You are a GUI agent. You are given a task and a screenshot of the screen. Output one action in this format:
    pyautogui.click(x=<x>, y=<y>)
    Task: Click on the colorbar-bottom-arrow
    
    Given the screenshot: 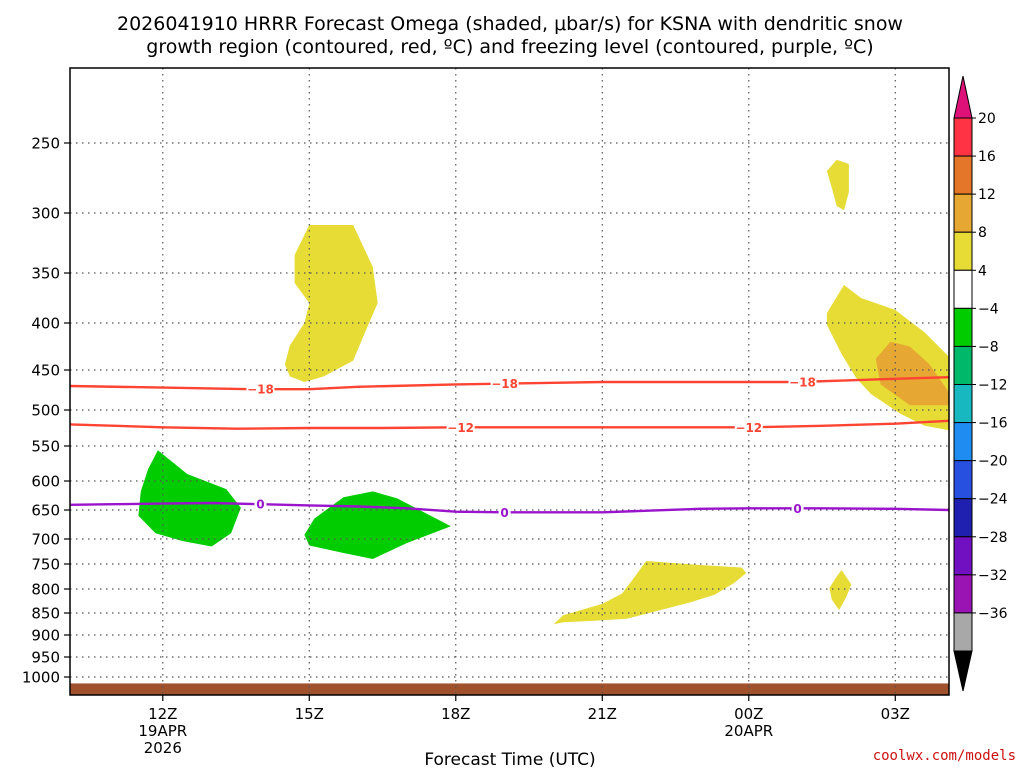 What is the action you would take?
    pyautogui.click(x=963, y=671)
    